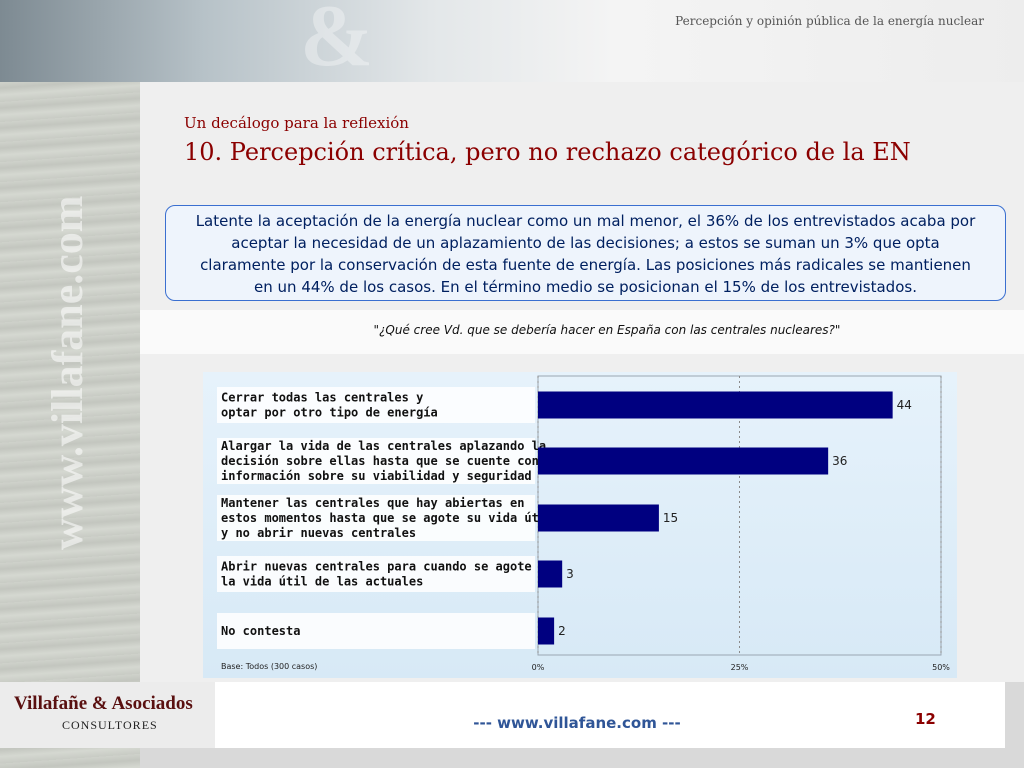  Describe the element at coordinates (322, 582) in the screenshot. I see `category-label: la vida útil de las actuales` at that location.